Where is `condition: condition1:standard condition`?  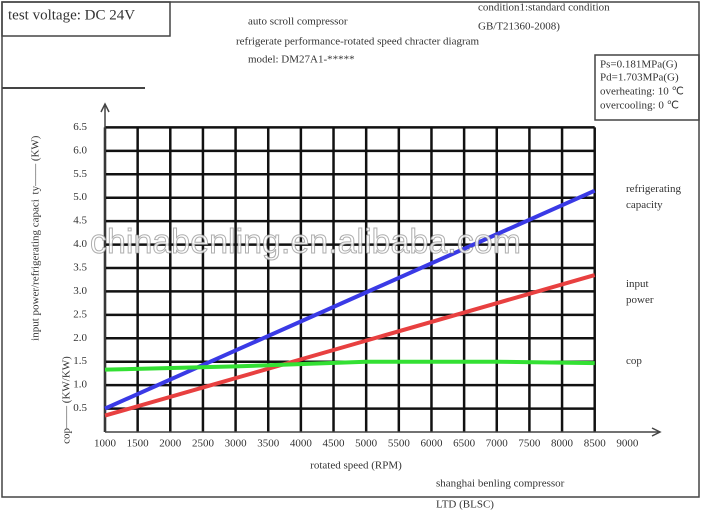
condition: condition1:standard condition is located at coordinates (544, 8).